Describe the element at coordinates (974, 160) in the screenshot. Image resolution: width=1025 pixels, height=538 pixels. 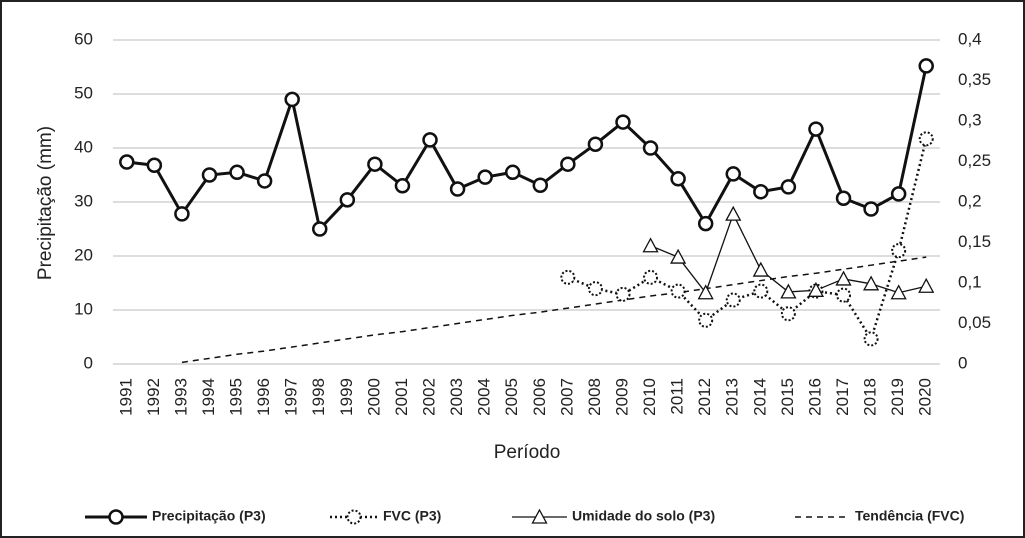
I see `y2-tick-label: 0,25` at that location.